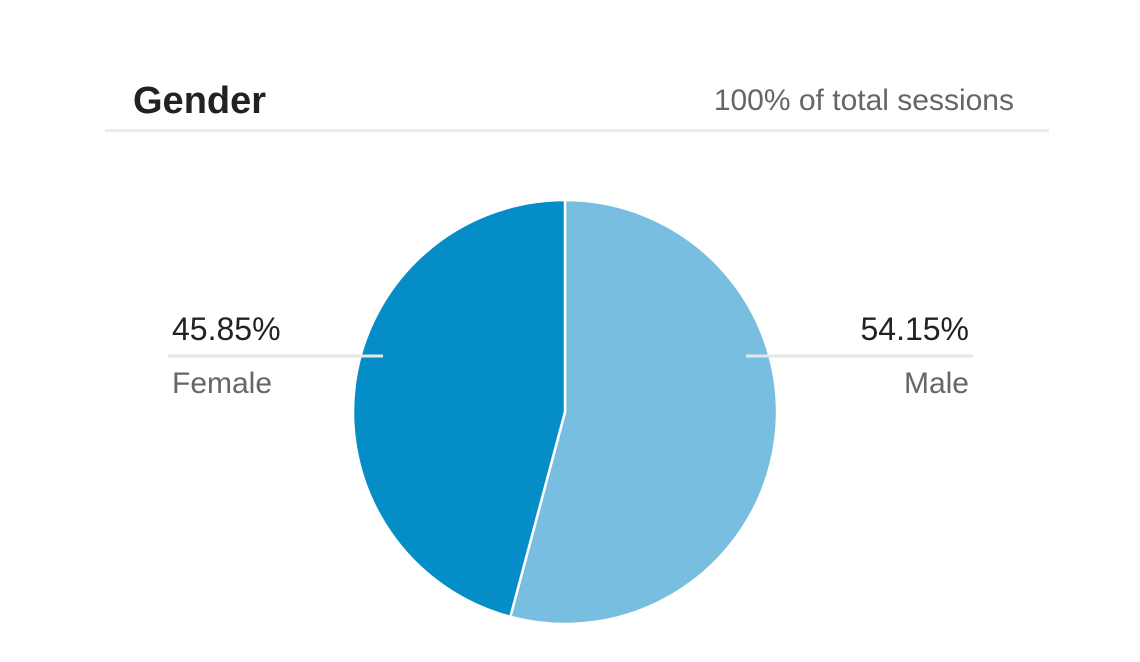  Describe the element at coordinates (226, 329) in the screenshot. I see `data-label-female-percent: 45.85%` at that location.